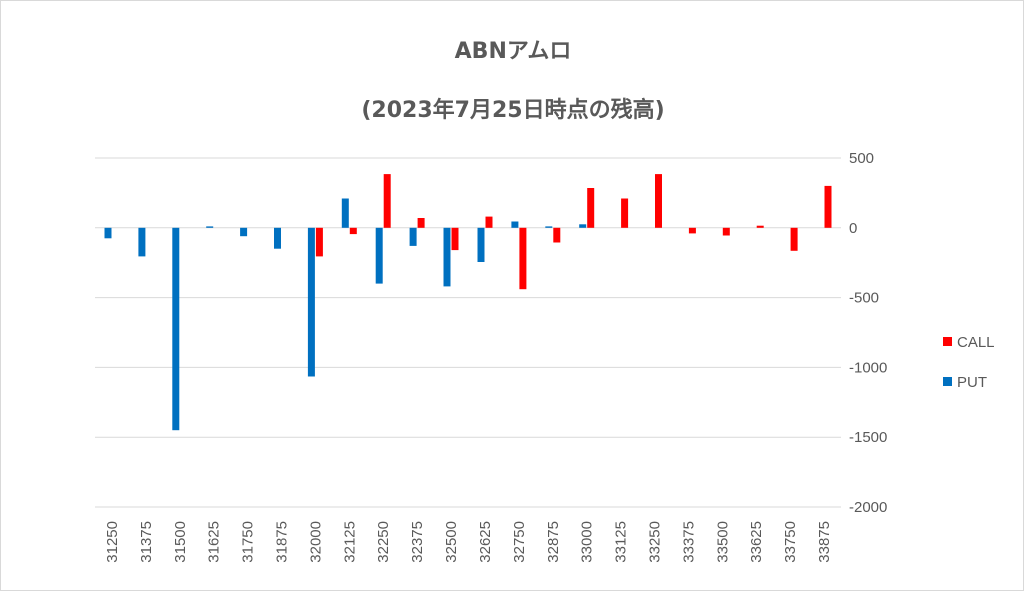  What do you see at coordinates (519, 542) in the screenshot?
I see `x-tick-label: 32750` at bounding box center [519, 542].